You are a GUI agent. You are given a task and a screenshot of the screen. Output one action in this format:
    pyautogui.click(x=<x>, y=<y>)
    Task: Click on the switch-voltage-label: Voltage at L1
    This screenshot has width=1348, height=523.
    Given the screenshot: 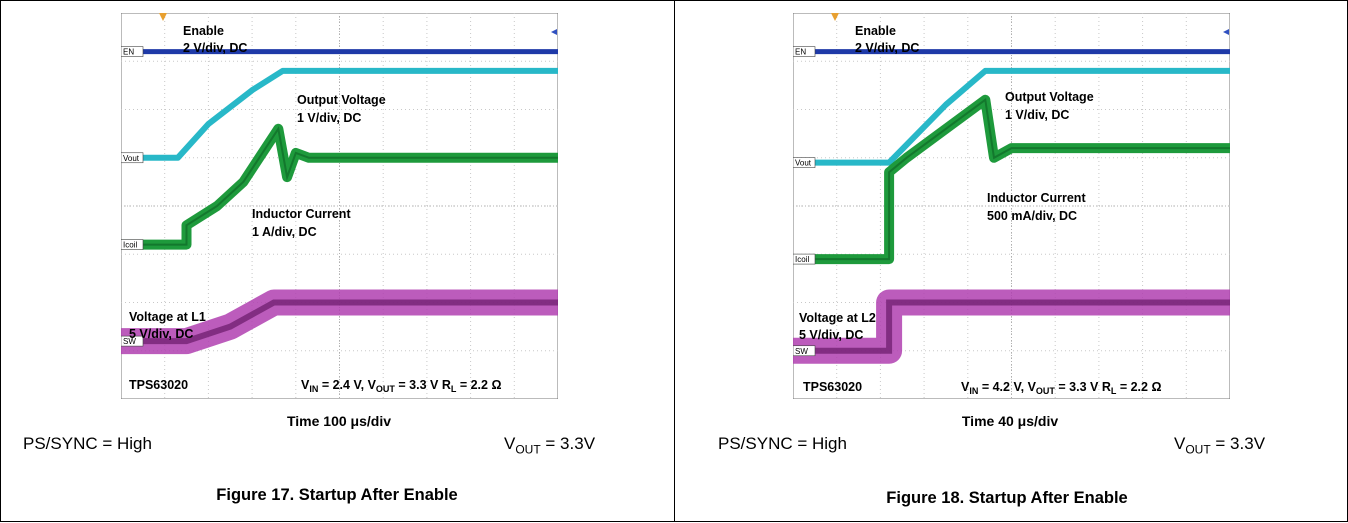 What is the action you would take?
    pyautogui.click(x=167, y=317)
    